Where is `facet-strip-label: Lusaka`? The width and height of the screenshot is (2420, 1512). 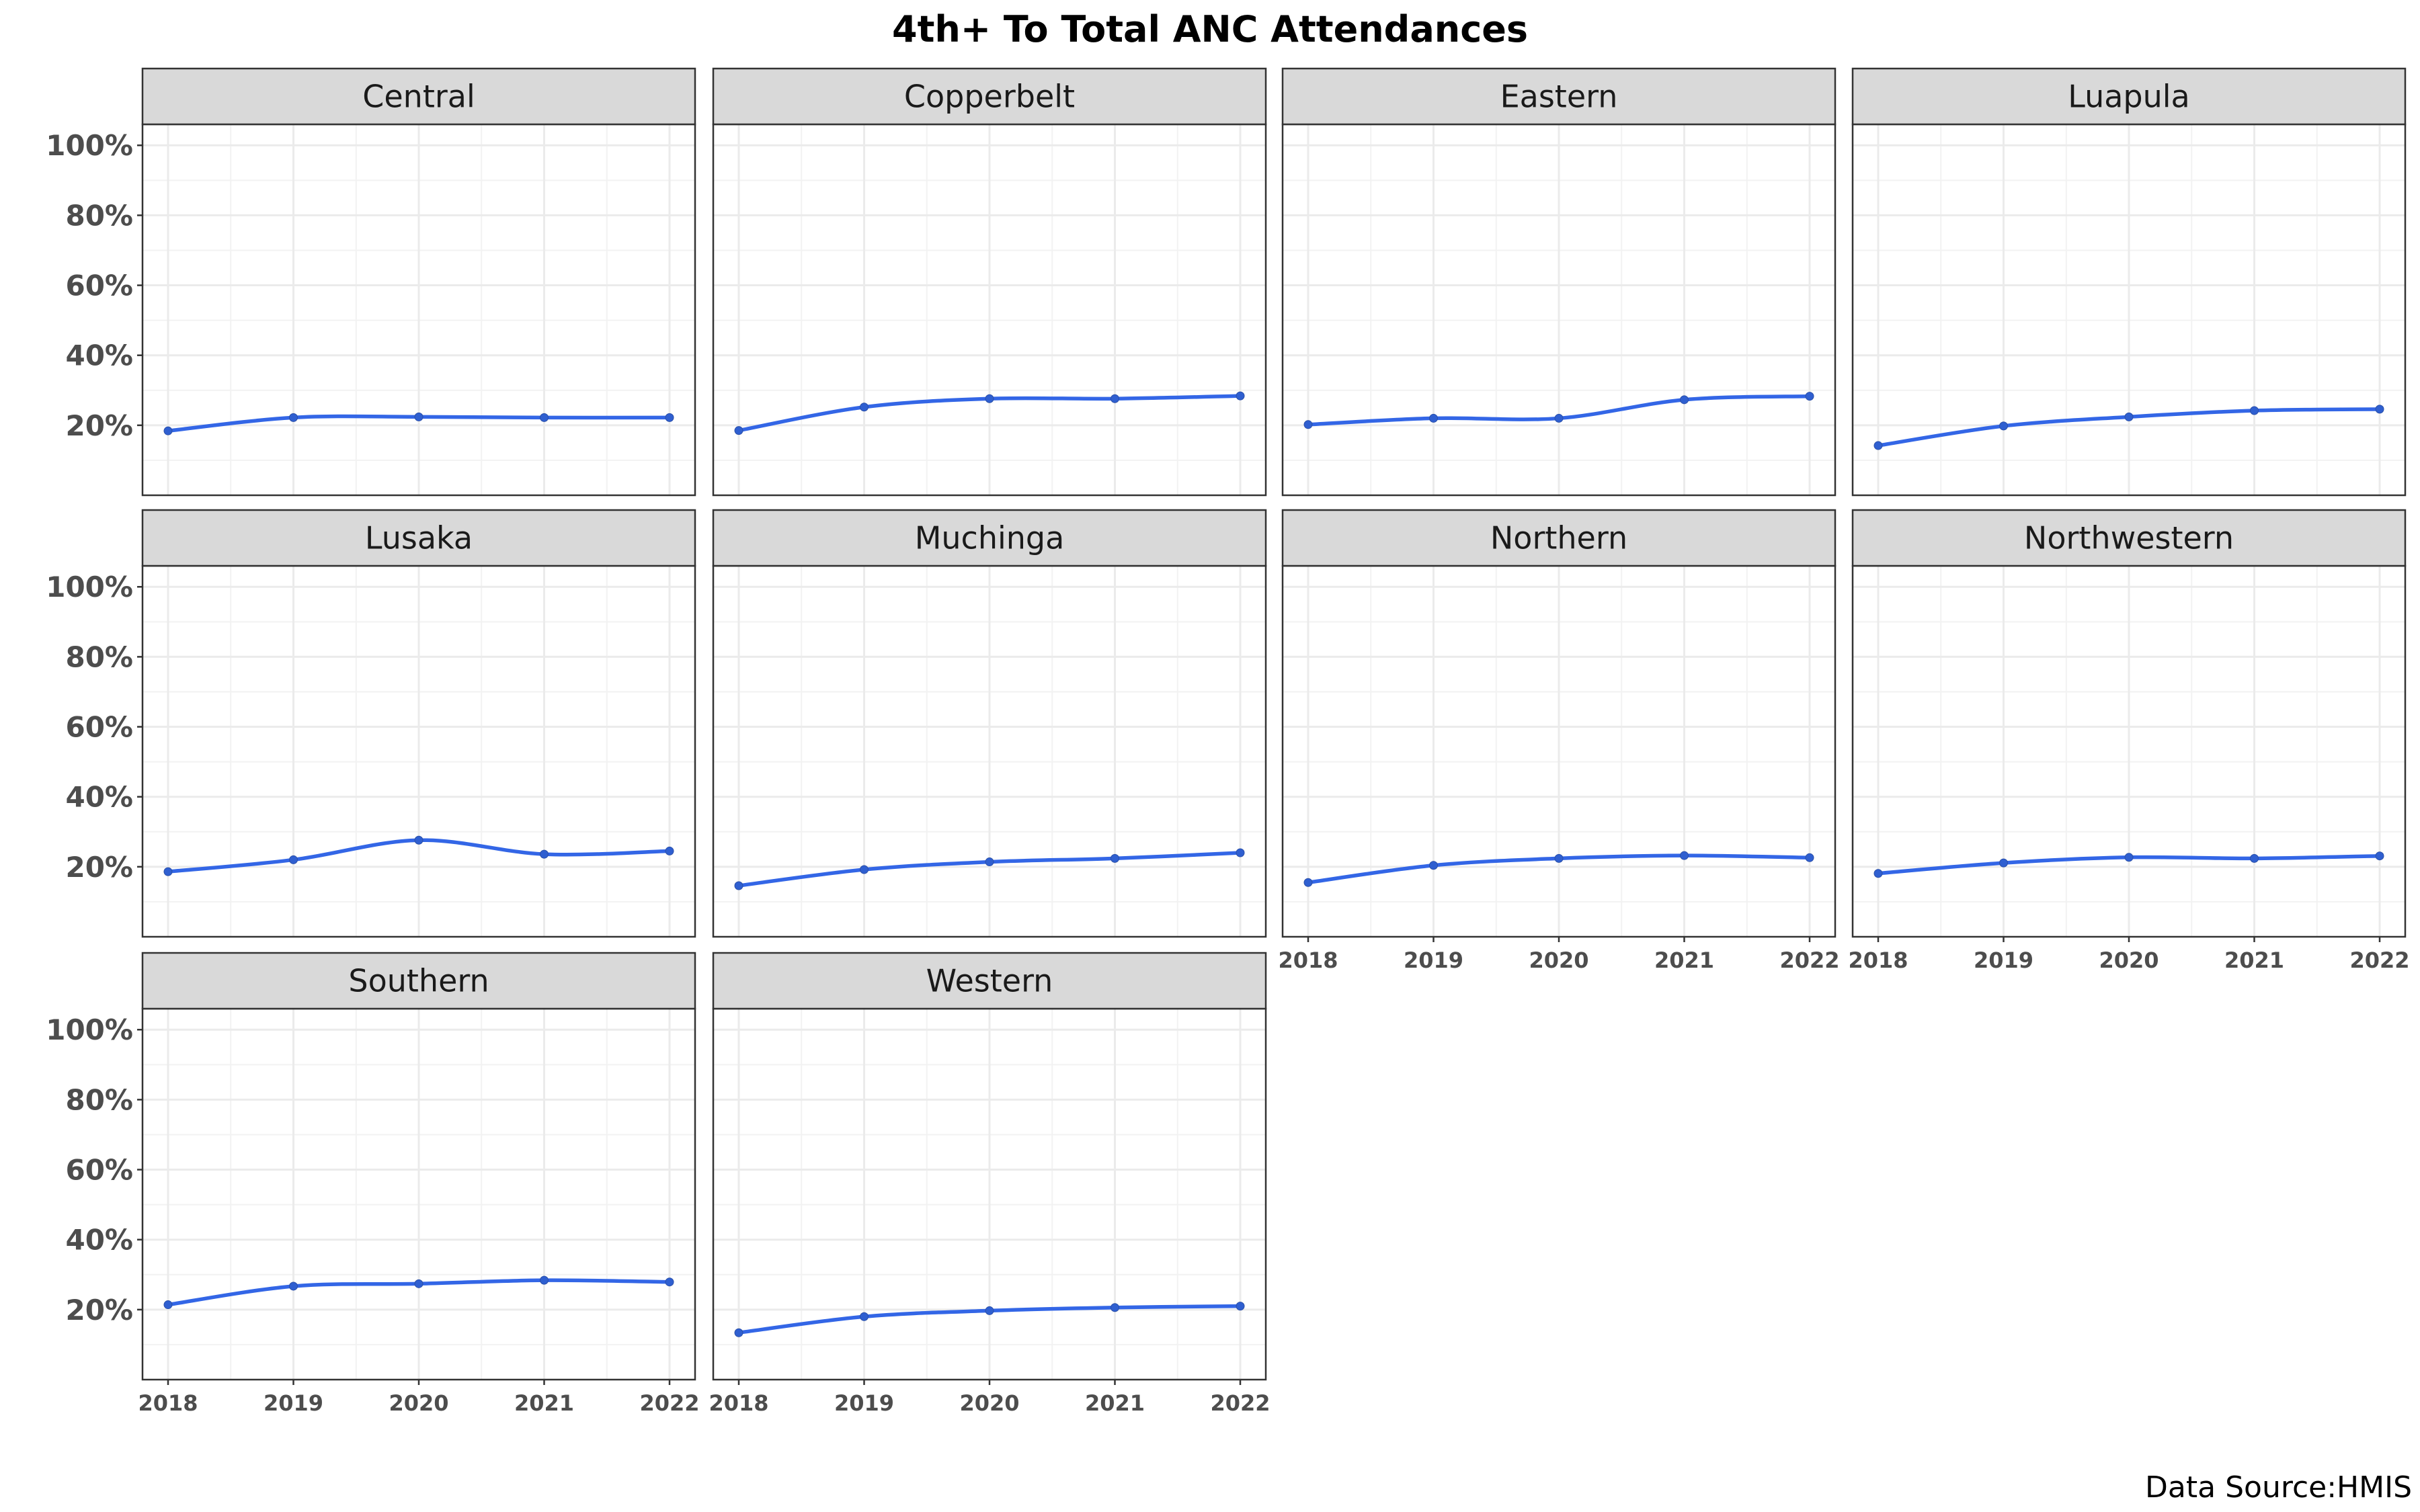 facet-strip-label: Lusaka is located at coordinates (419, 538).